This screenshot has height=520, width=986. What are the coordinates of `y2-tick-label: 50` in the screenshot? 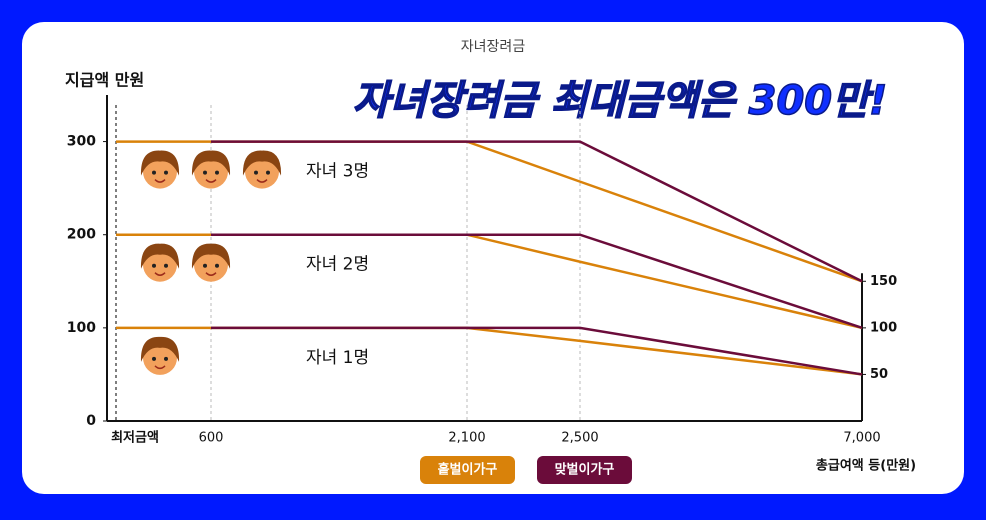 It's located at (879, 374).